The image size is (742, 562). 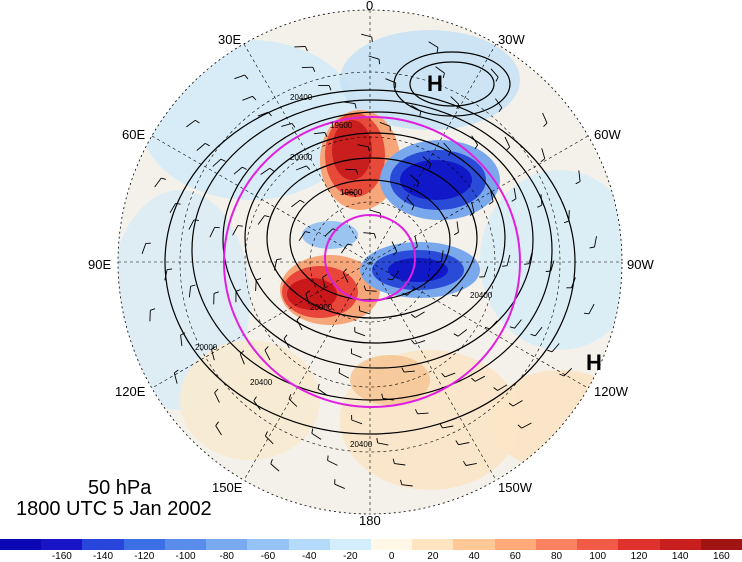 What do you see at coordinates (103, 556) in the screenshot?
I see `colorbar-tick-label: -140` at bounding box center [103, 556].